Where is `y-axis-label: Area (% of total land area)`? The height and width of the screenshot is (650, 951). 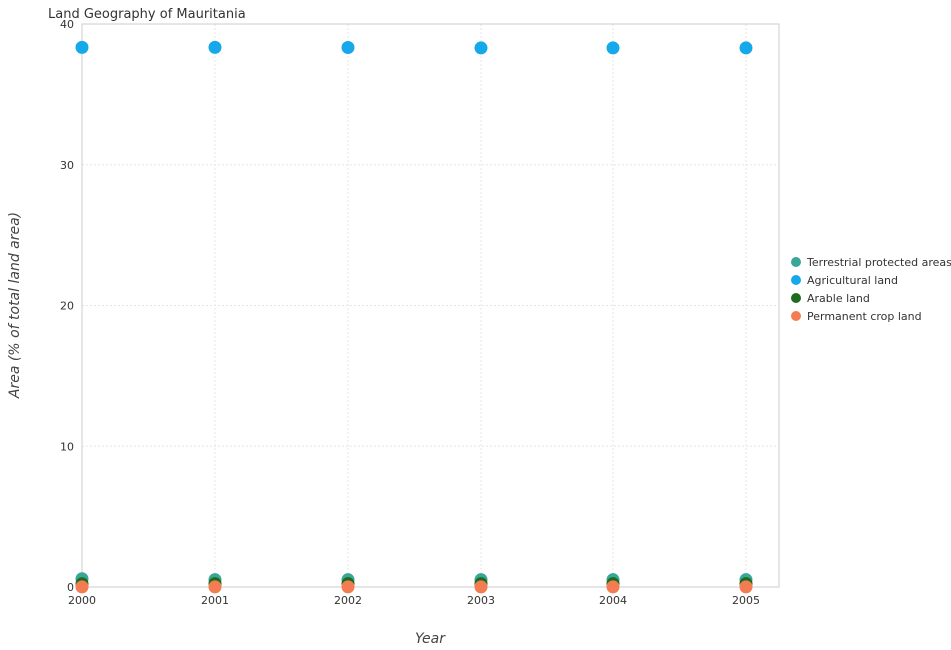
y-axis-label: Area (% of total land area) is located at coordinates (15, 305).